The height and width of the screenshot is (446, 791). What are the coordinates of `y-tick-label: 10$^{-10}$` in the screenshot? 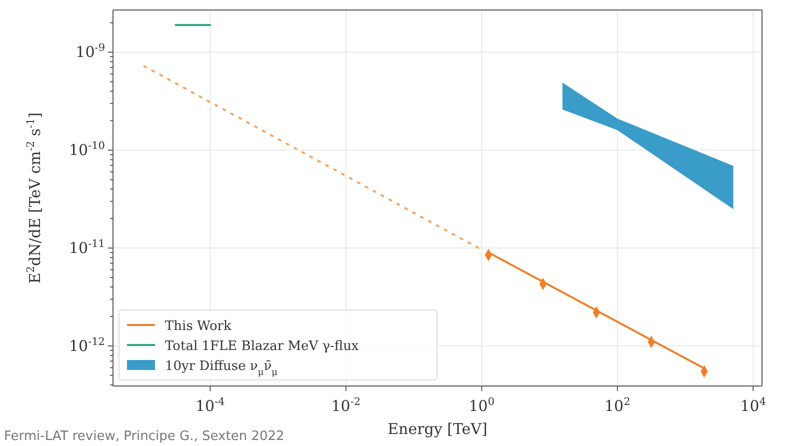 It's located at (86, 150).